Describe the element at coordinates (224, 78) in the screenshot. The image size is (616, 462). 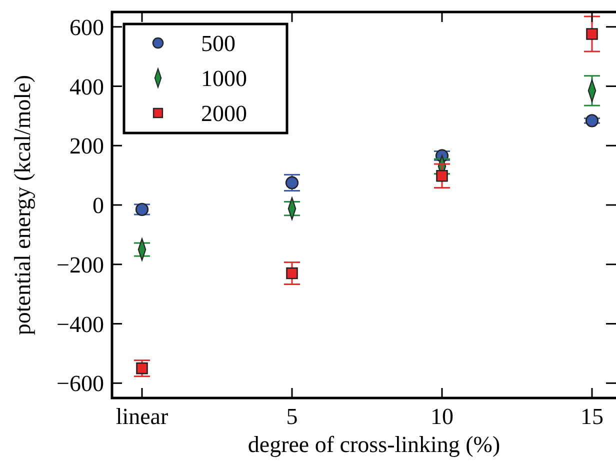
I see `legend-label: 1000` at that location.